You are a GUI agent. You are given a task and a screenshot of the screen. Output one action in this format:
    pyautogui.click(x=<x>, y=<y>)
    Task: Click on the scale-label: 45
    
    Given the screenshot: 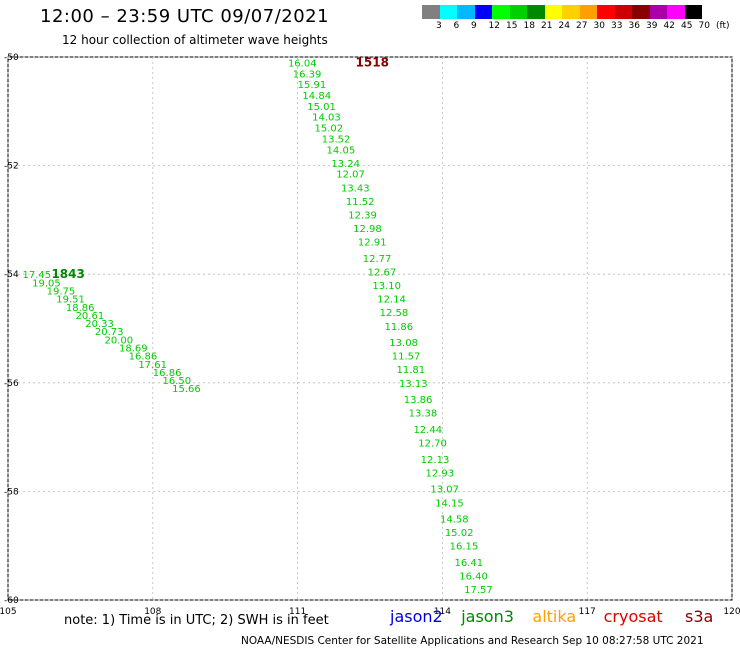 What is the action you would take?
    pyautogui.click(x=687, y=26)
    